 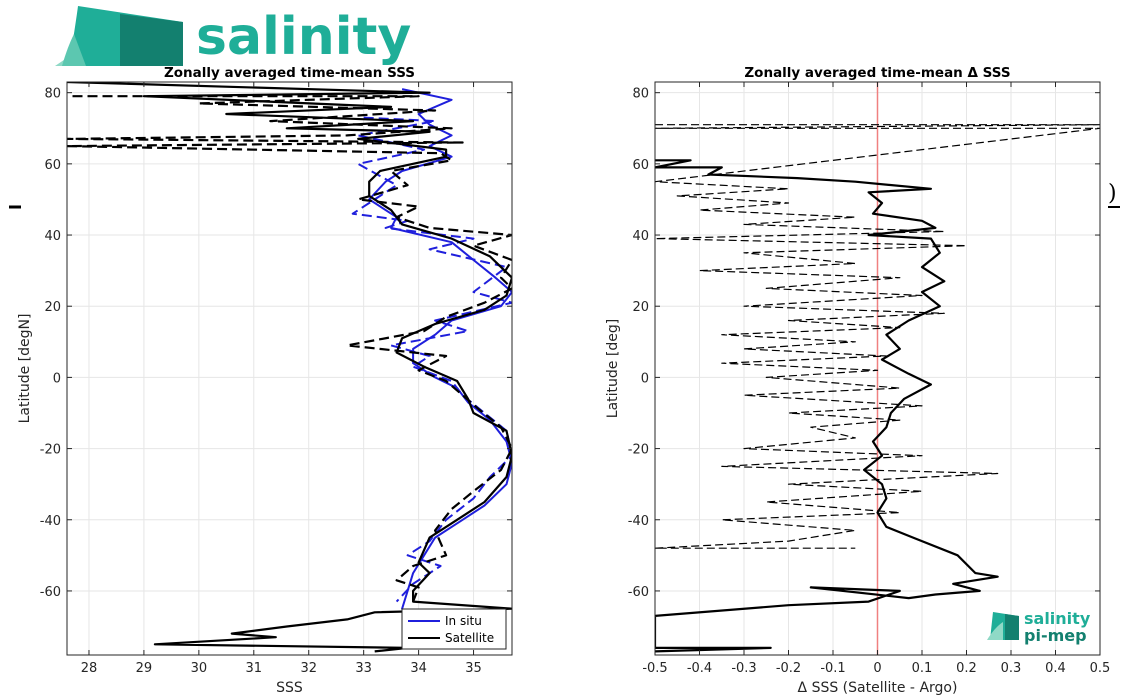 I want to click on x-tick-label: -0.1, so click(x=832, y=668).